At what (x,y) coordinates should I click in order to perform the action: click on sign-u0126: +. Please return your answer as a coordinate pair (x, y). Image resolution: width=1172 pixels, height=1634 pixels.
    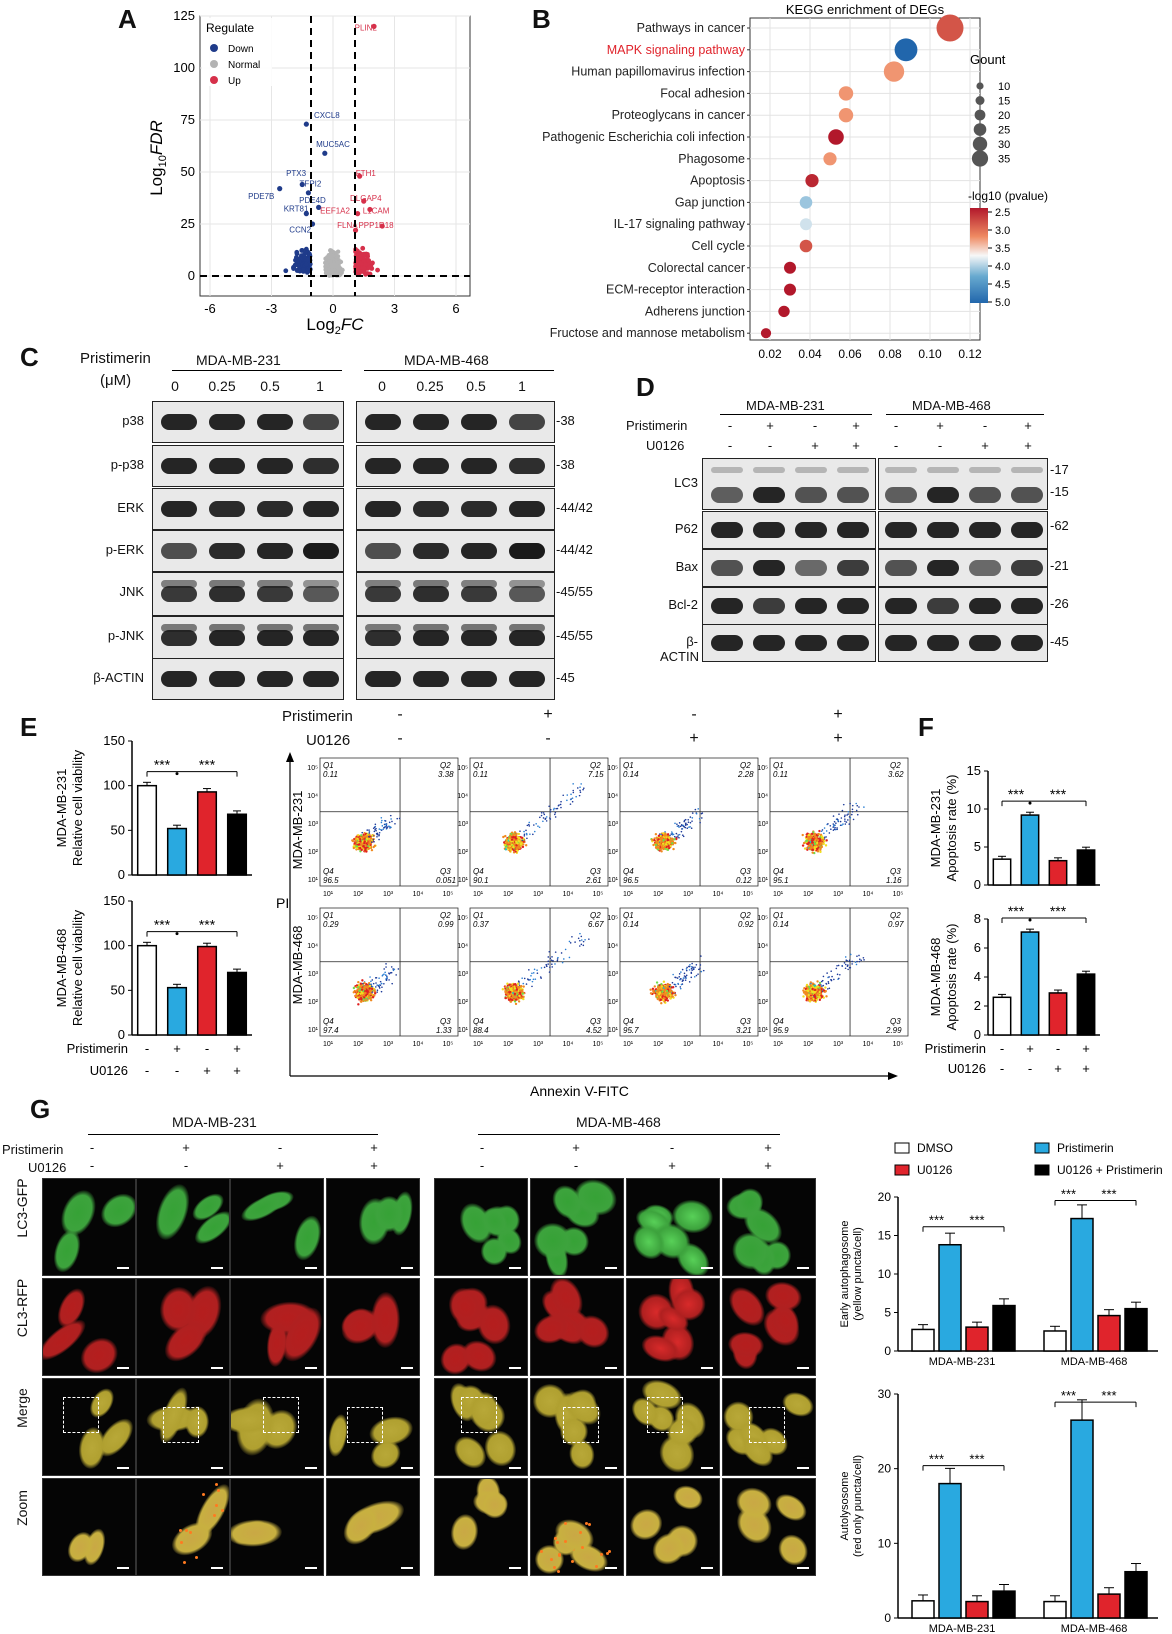
    Looking at the image, I should click on (815, 445).